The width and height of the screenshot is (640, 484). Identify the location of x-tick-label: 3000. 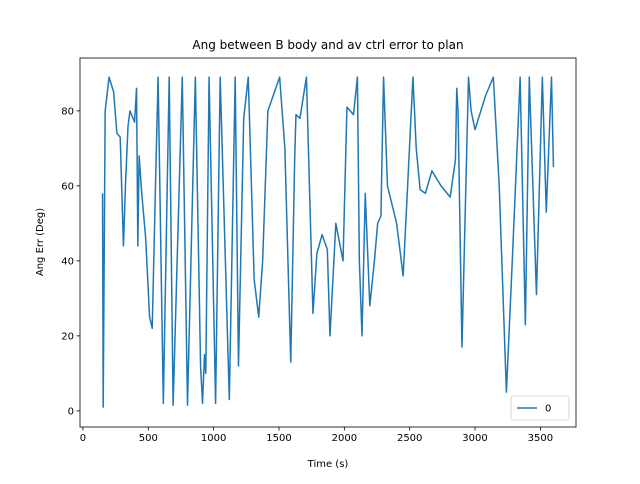
(474, 438).